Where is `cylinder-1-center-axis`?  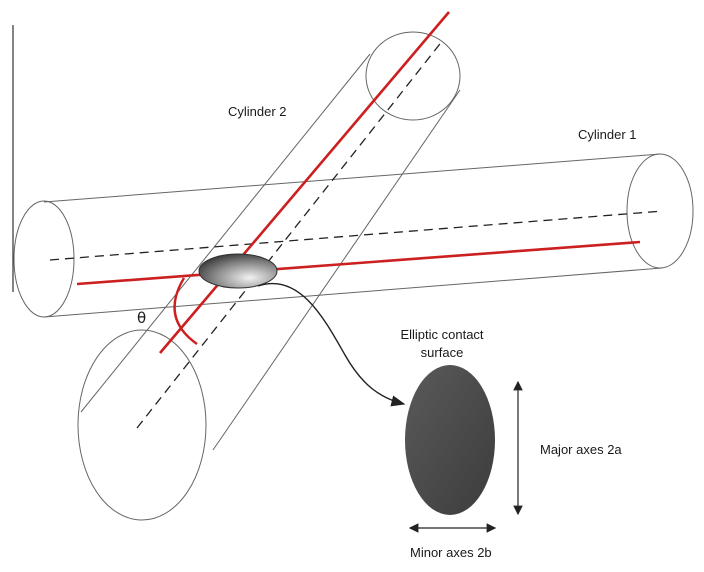 cylinder-1-center-axis is located at coordinates (356, 235).